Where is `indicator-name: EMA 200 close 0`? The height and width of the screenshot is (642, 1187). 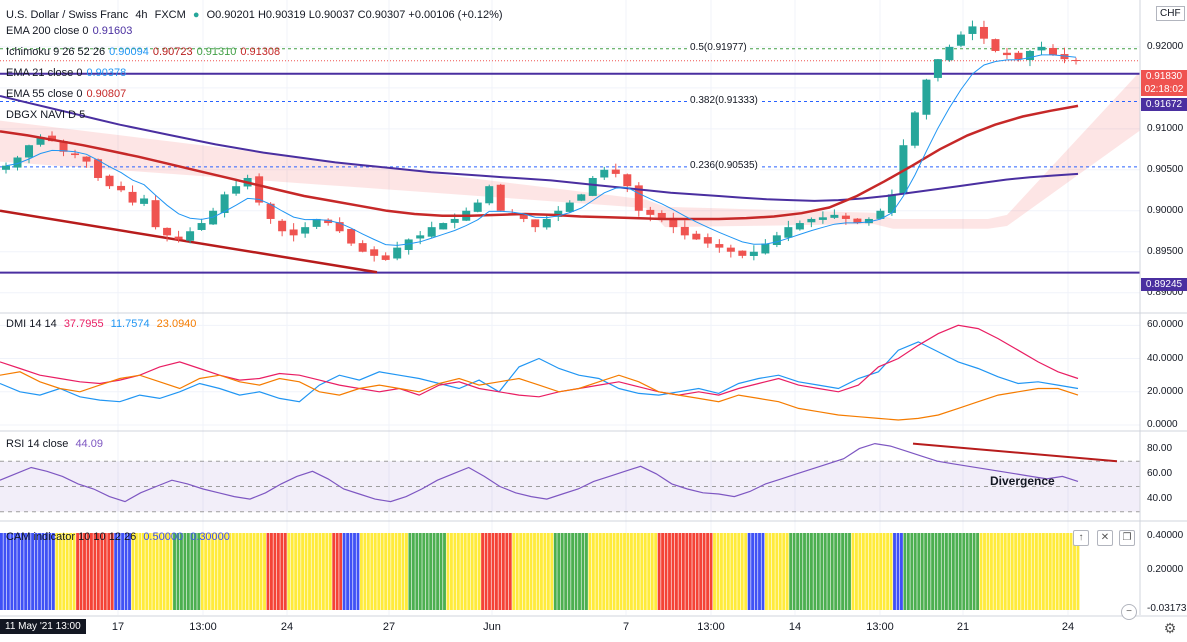 indicator-name: EMA 200 close 0 is located at coordinates (47, 31).